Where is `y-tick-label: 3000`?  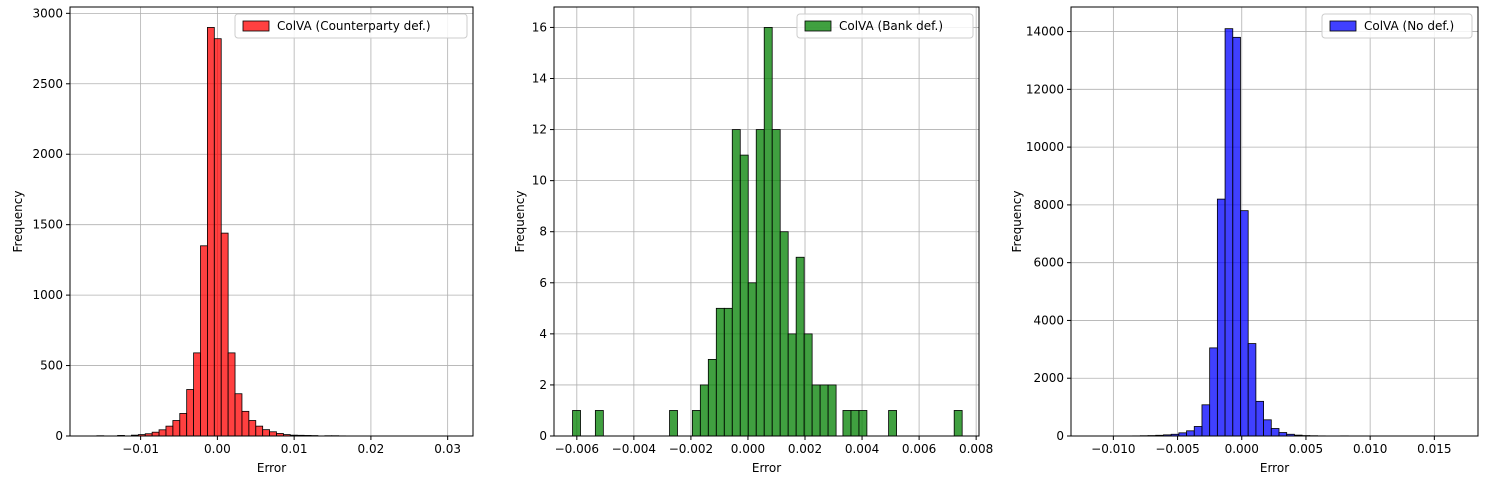
y-tick-label: 3000 is located at coordinates (47, 13).